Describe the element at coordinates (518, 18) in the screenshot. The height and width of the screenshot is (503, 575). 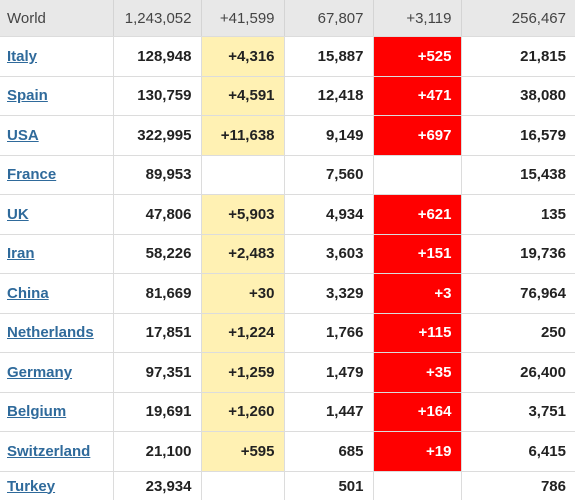
I see `world-total-recovered: 256,467` at that location.